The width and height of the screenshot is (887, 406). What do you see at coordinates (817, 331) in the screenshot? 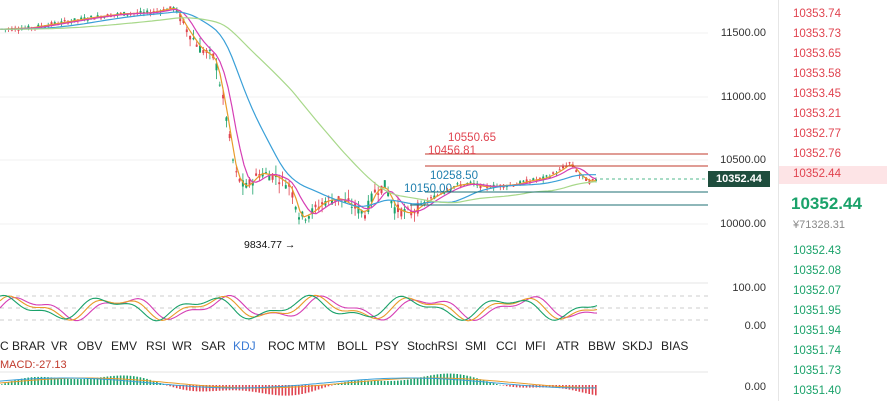
I see `bid-row: 10351.94` at bounding box center [817, 331].